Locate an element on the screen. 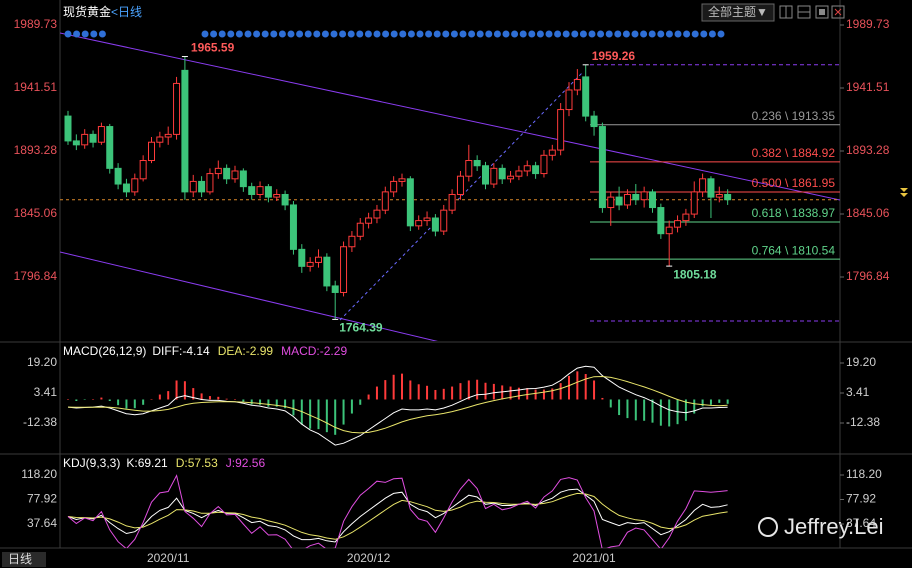 This screenshot has width=912, height=568. x-tick-label: 2020/12 is located at coordinates (369, 558).